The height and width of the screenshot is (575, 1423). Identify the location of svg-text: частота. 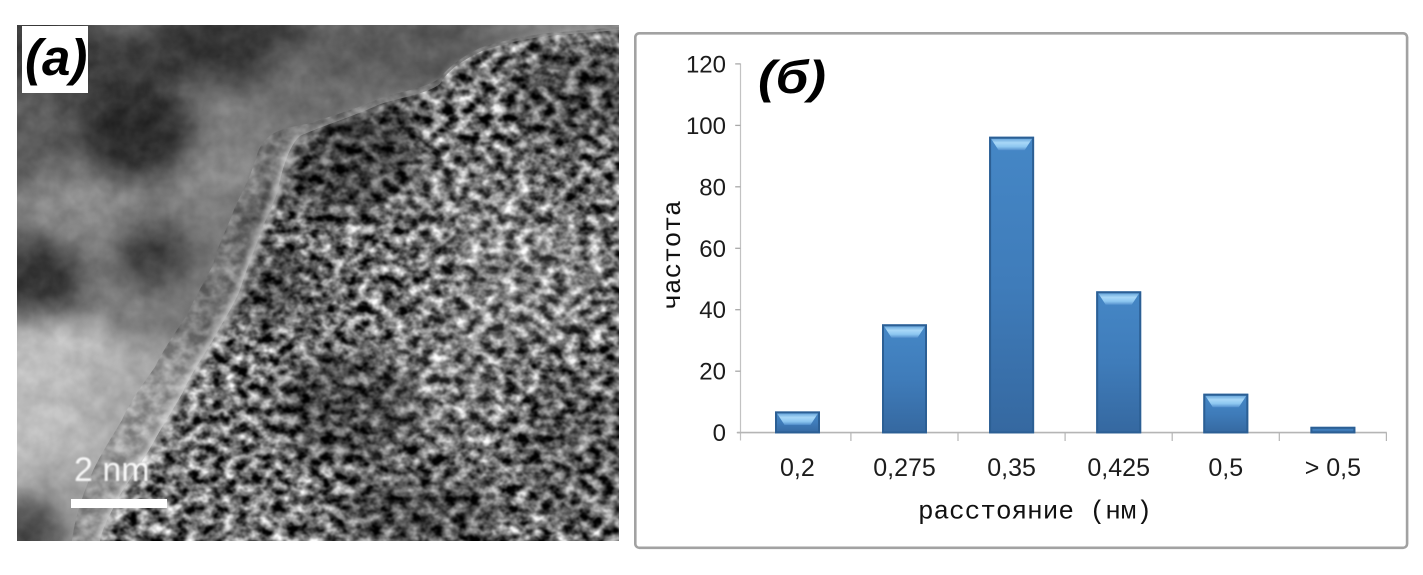
(673, 254).